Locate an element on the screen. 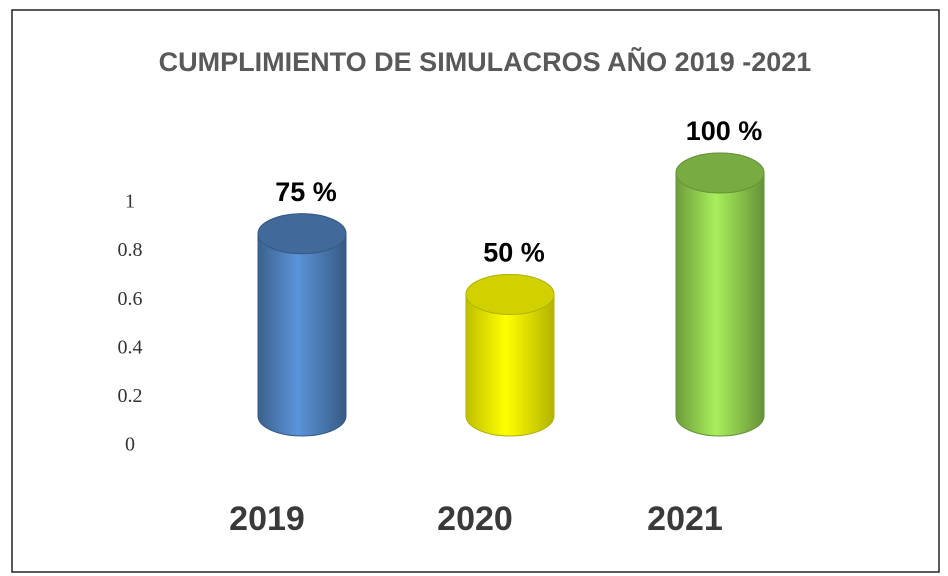 The image size is (948, 576). y-tick-label: 1 is located at coordinates (130, 202).